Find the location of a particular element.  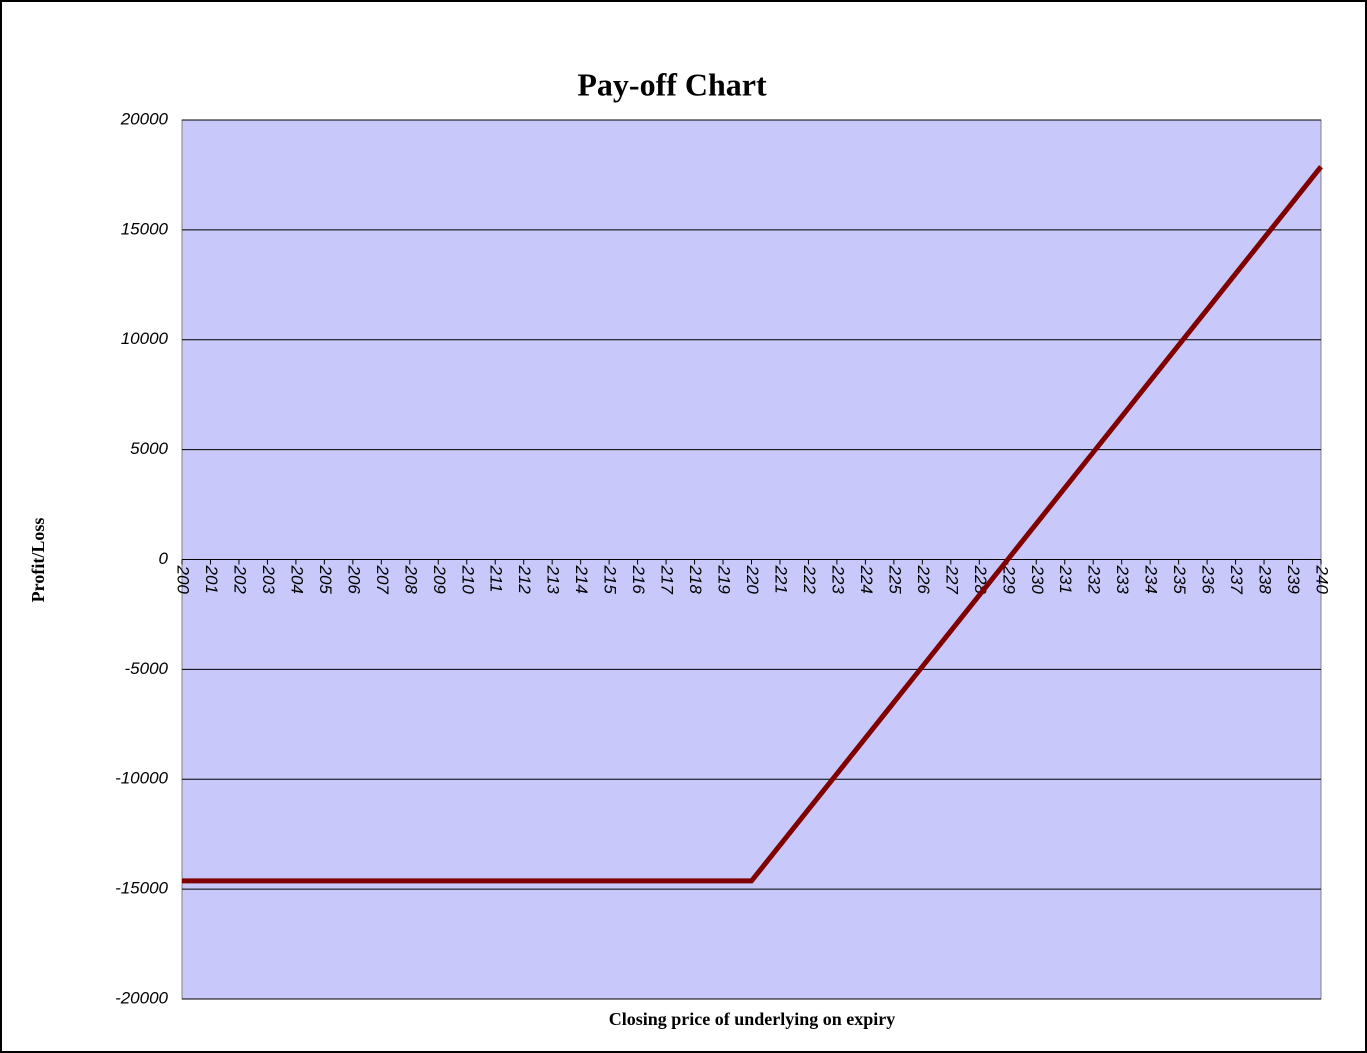

x-tick-label: 200 is located at coordinates (183, 580).